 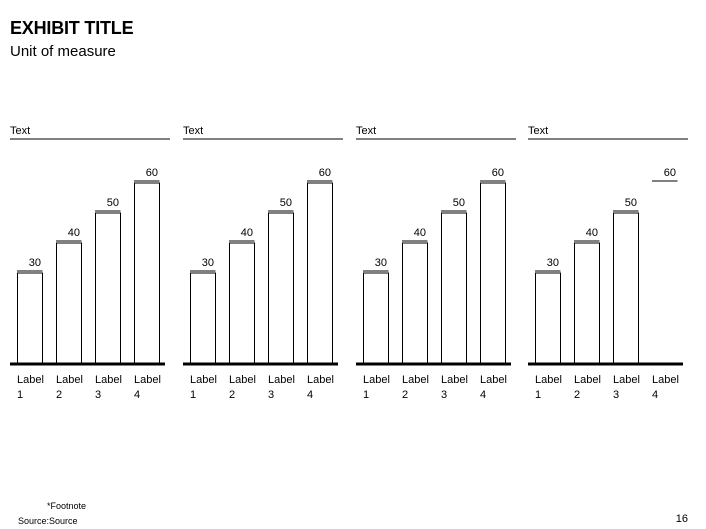 I want to click on footnote: *Footnote, so click(x=67, y=506).